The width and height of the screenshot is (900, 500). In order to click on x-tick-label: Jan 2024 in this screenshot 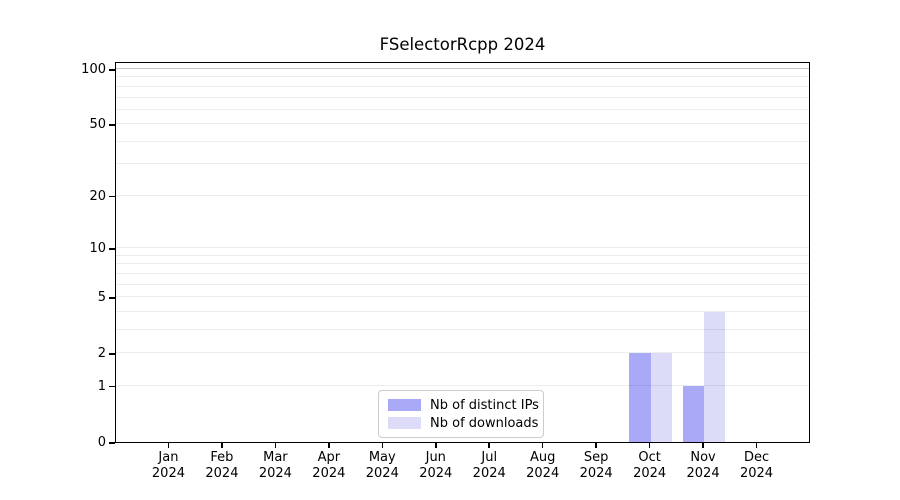, I will do `click(168, 465)`.